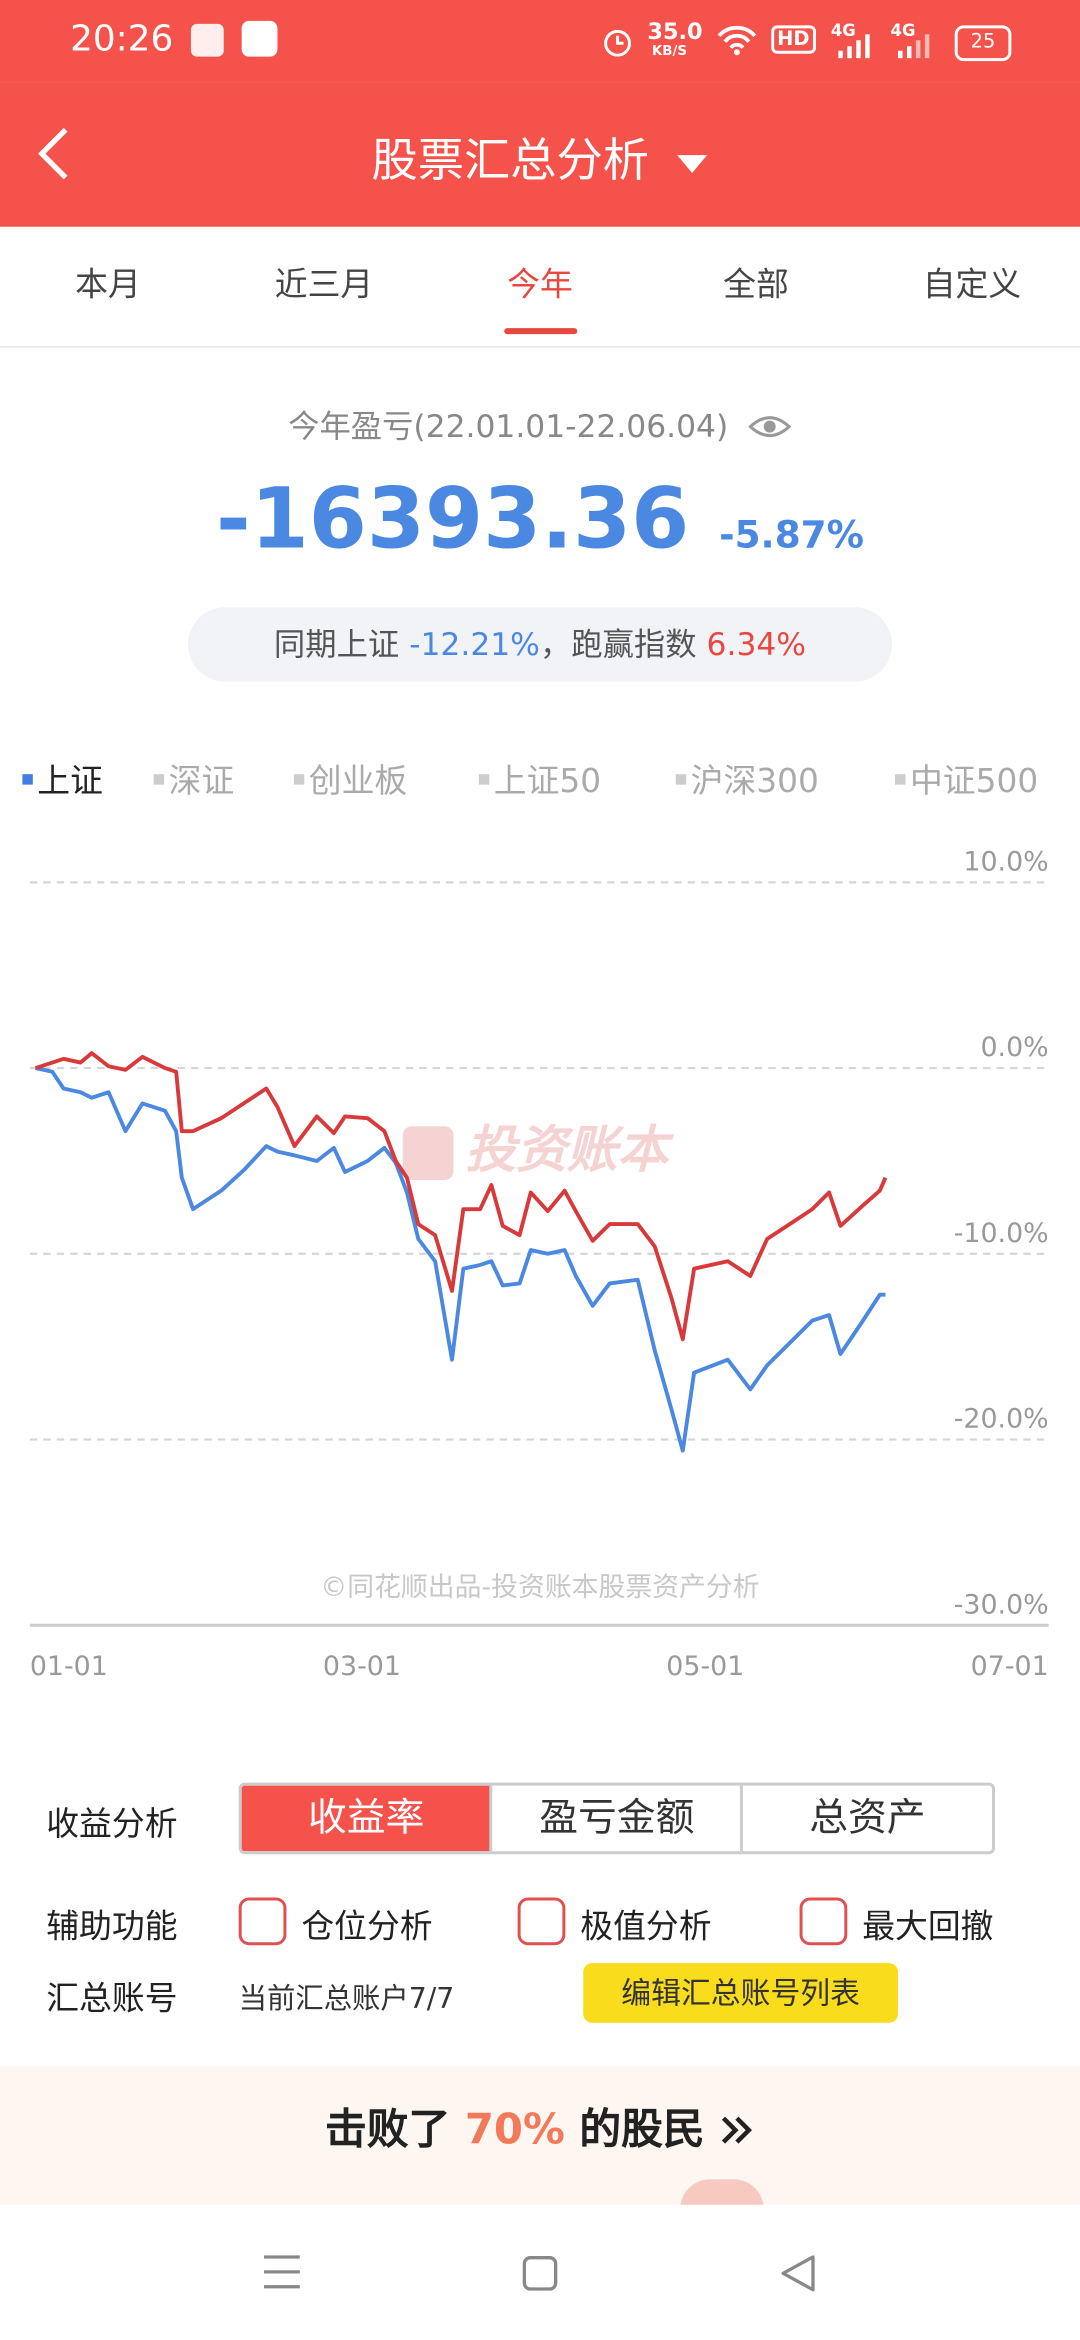 The height and width of the screenshot is (2340, 1080). What do you see at coordinates (428, 1153) in the screenshot?
I see `watermark-logo` at bounding box center [428, 1153].